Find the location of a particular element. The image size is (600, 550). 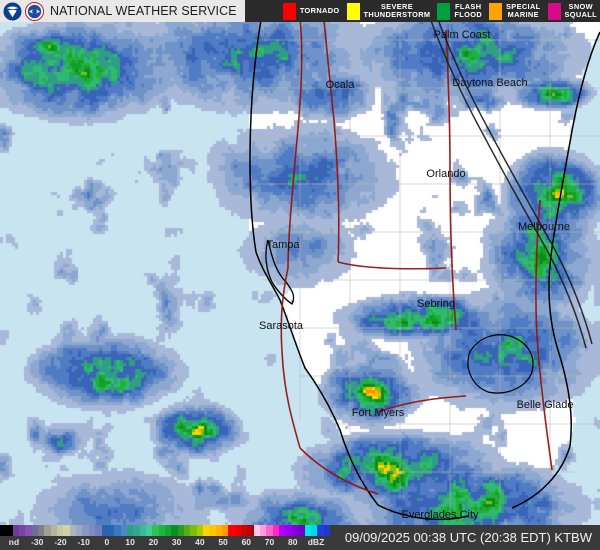

scale-tick-label: nd is located at coordinates (14, 542).